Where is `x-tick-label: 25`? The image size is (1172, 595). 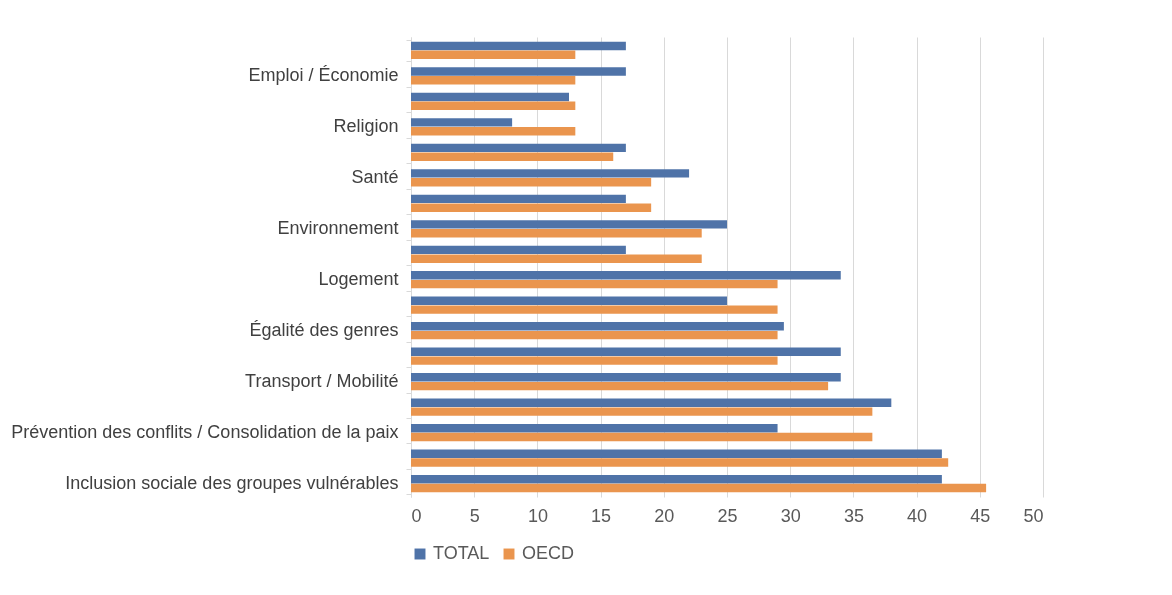
x-tick-label: 25 is located at coordinates (727, 515).